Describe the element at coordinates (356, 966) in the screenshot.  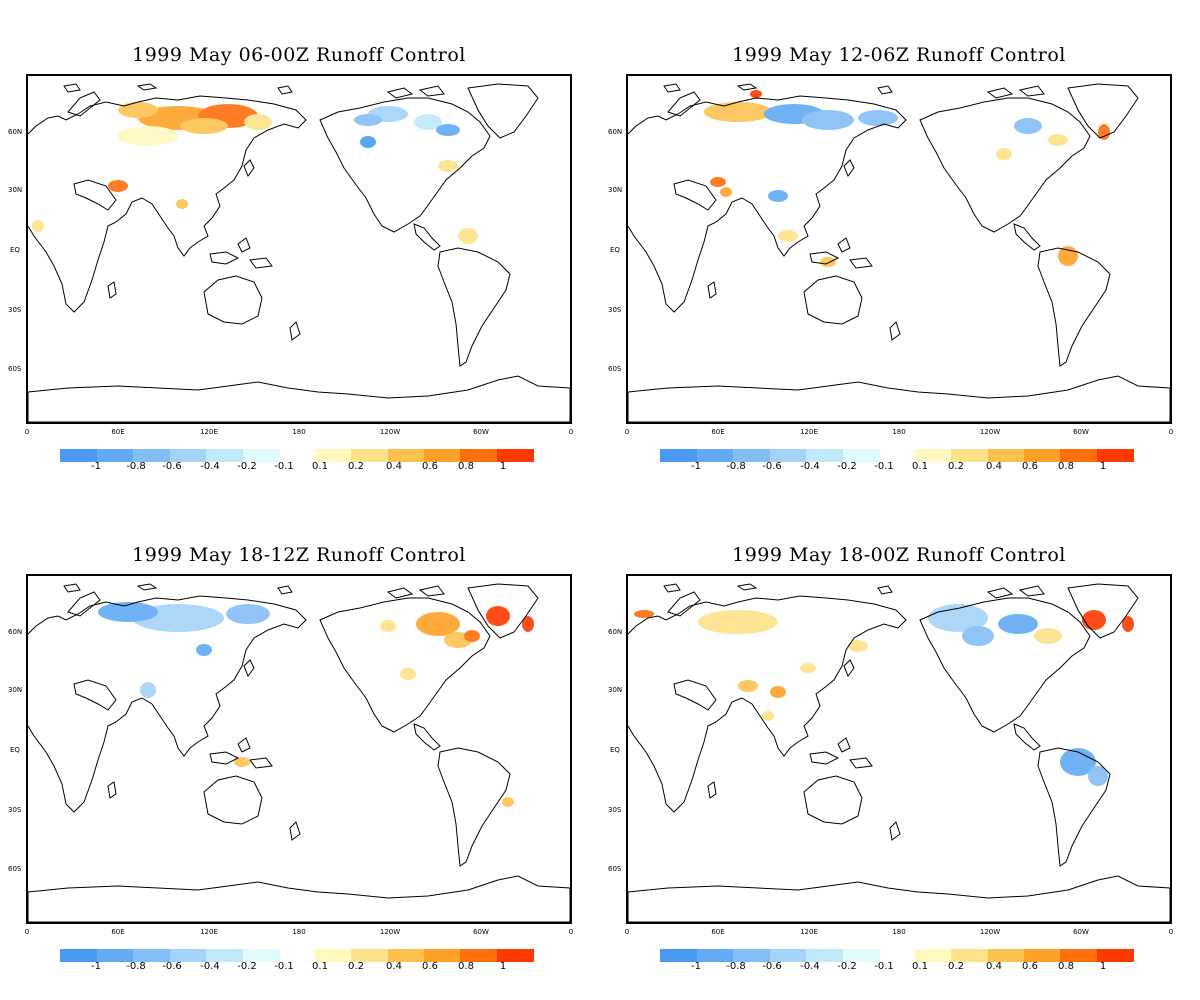
I see `colorbar-label: 0.2` at that location.